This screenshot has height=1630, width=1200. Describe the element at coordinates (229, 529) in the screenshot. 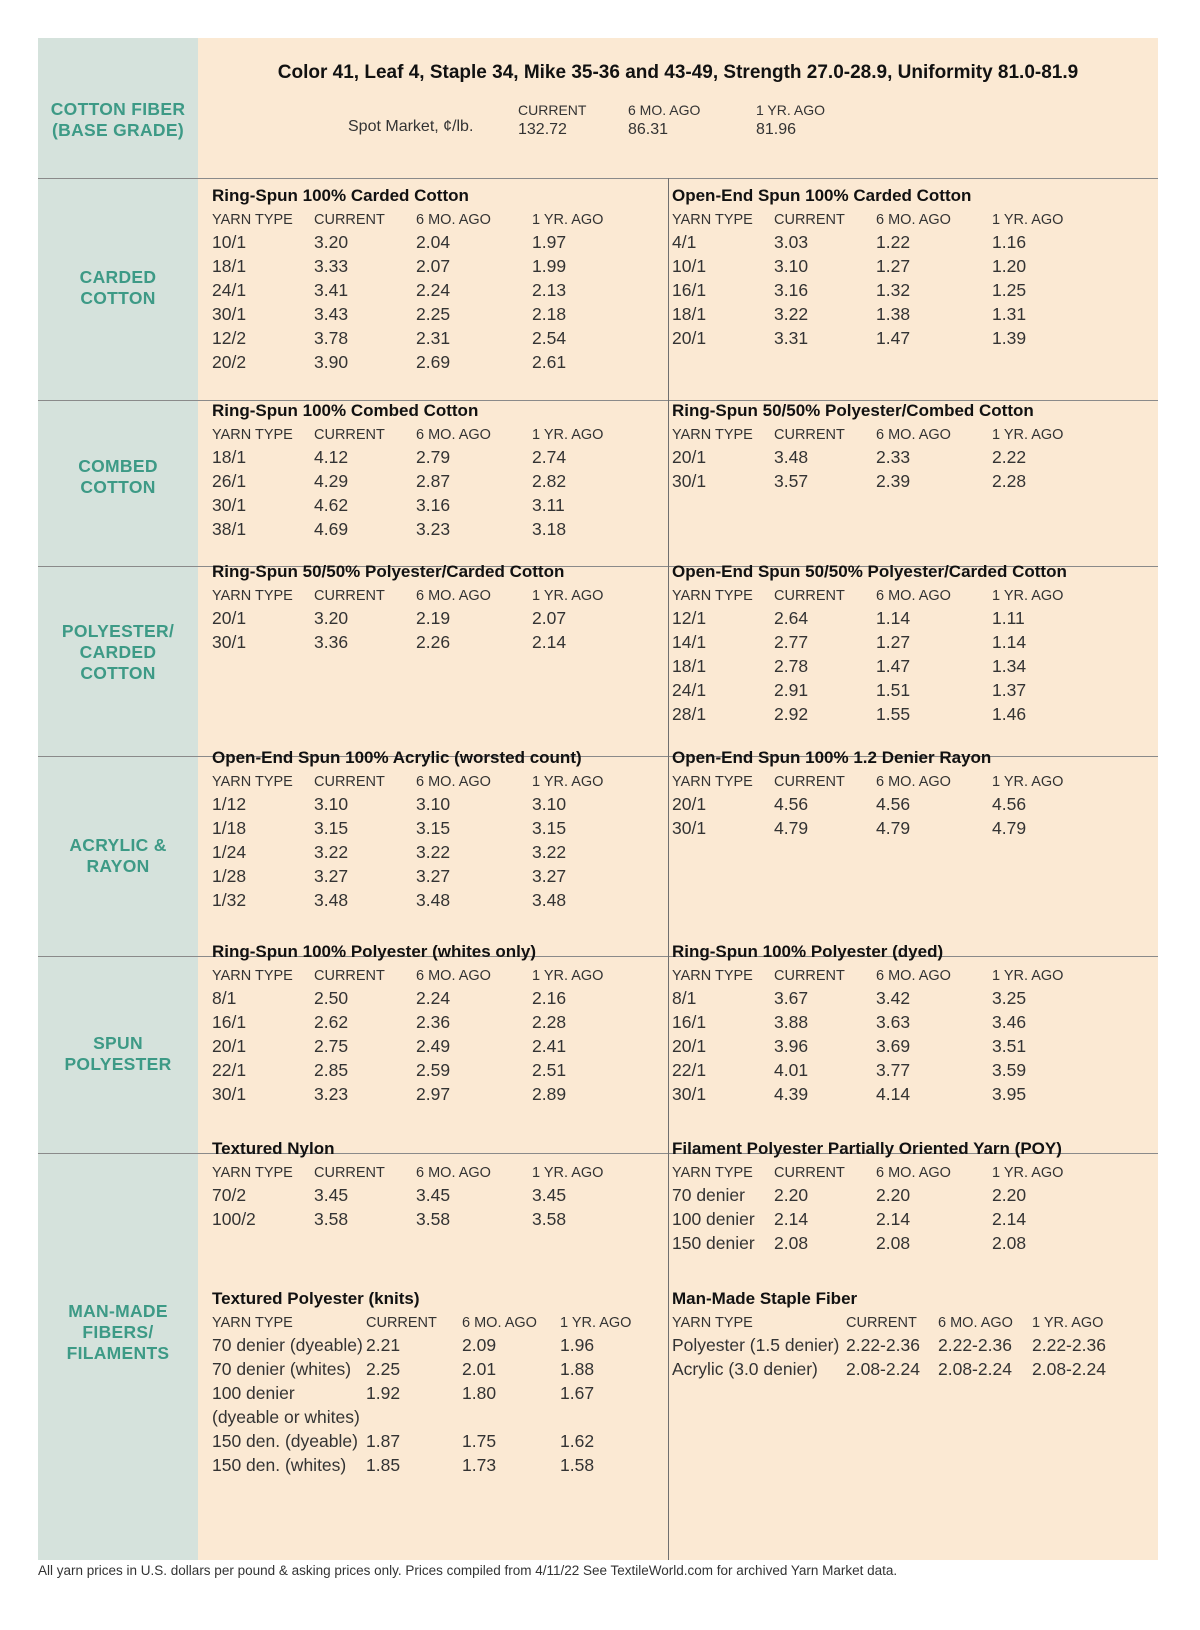

I see `cell-yarn-type: 38/1` at that location.